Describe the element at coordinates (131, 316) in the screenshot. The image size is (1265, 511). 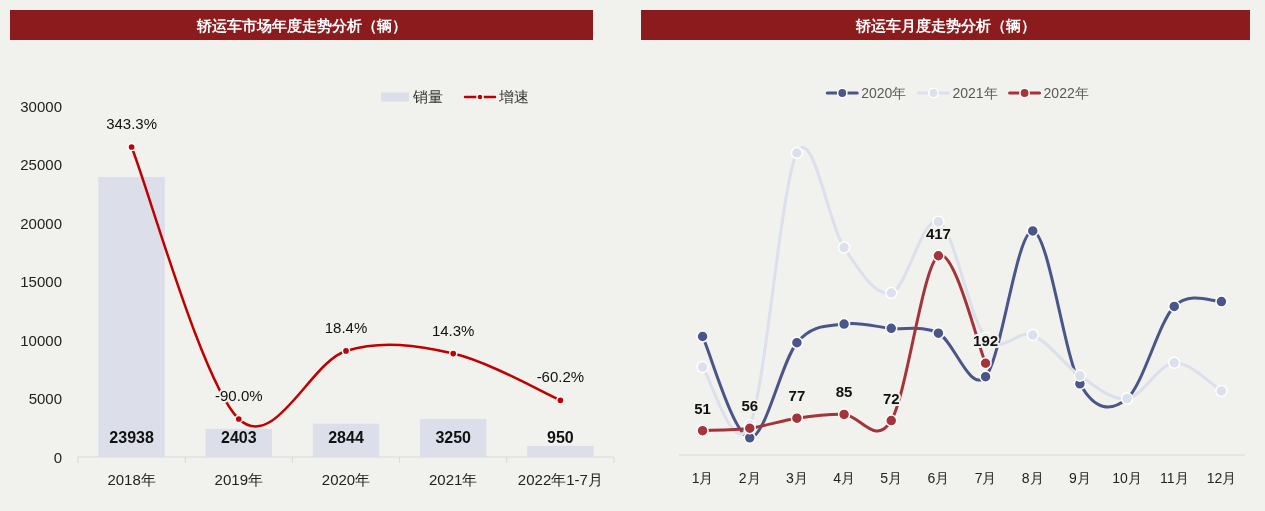
I see `bar` at that location.